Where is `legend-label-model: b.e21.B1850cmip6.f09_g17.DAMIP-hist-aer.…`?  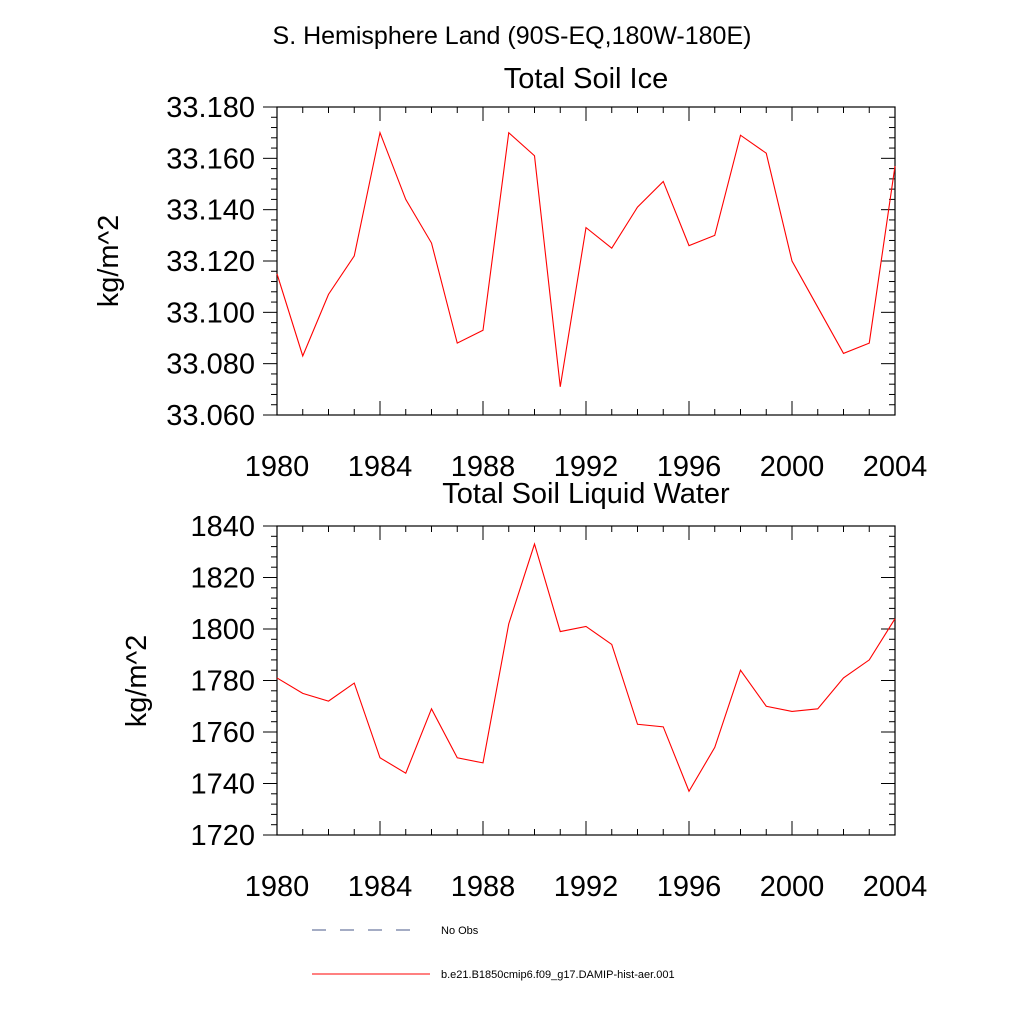
legend-label-model: b.e21.B1850cmip6.f09_g17.DAMIP-hist-aer.… is located at coordinates (558, 975).